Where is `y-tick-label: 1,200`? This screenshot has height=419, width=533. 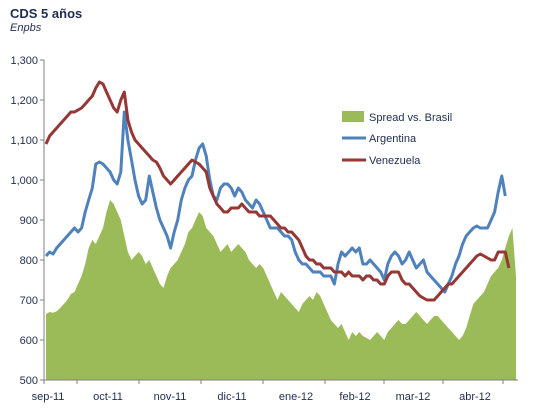 y-tick-label: 1,200 is located at coordinates (24, 101).